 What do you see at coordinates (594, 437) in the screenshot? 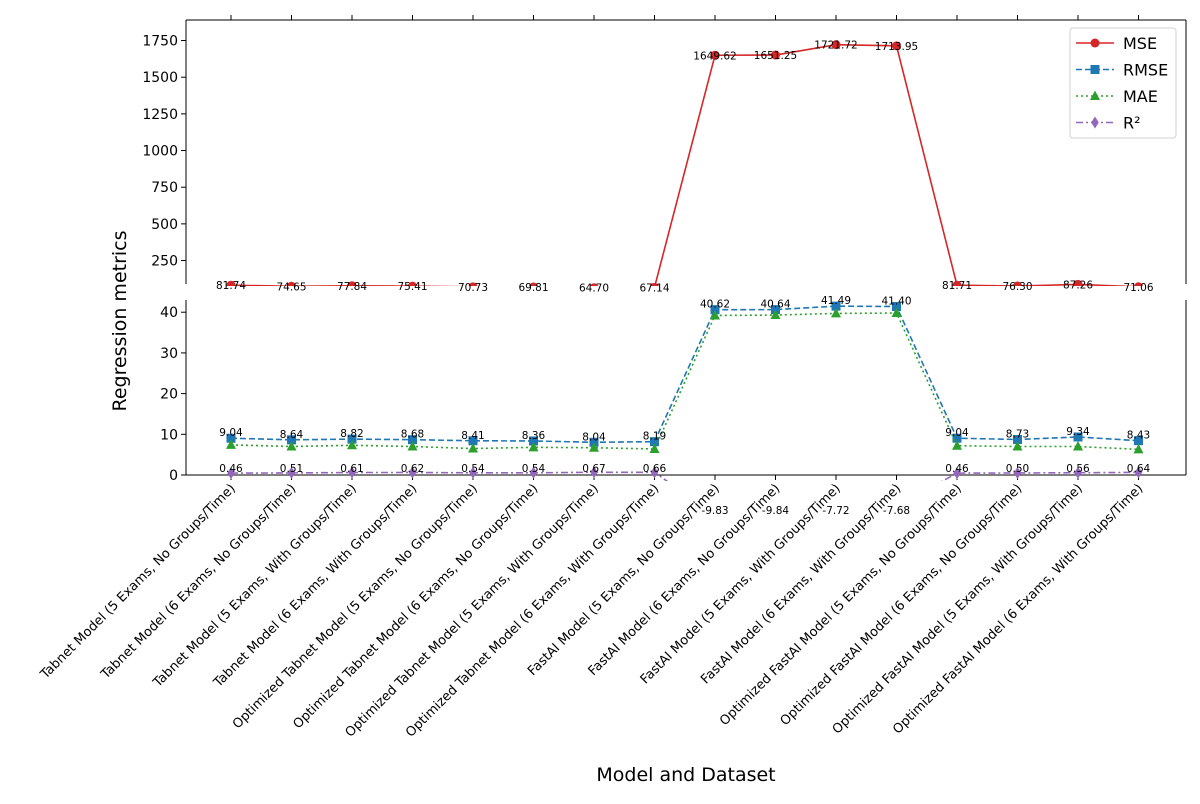
I see `rmse-data-label: 8.04` at bounding box center [594, 437].